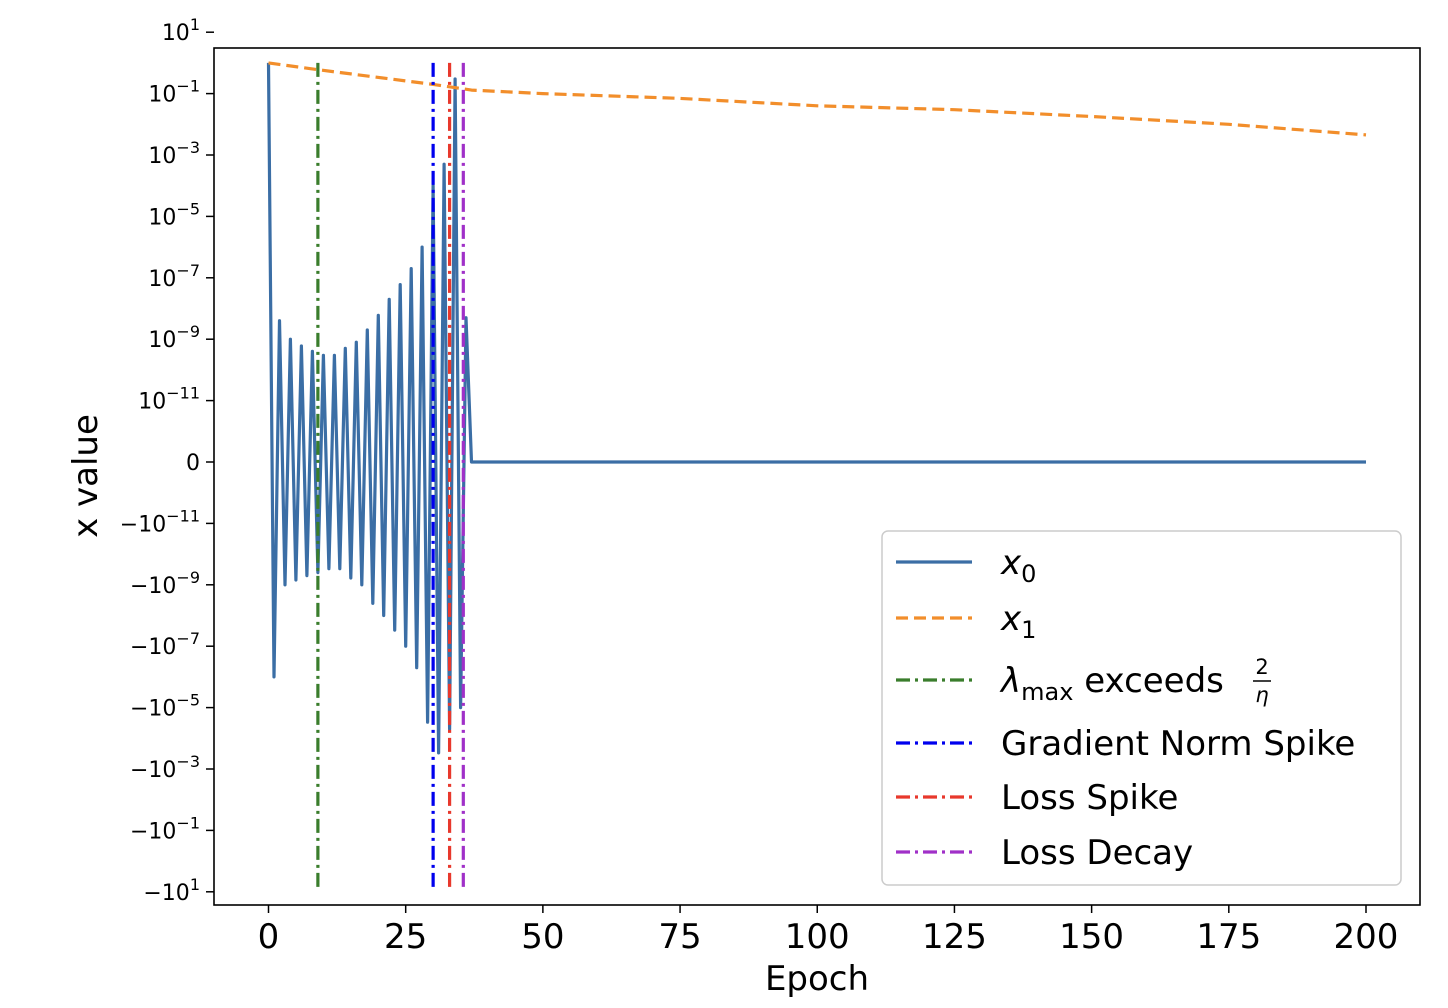  I want to click on legend-label: Loss Spike, so click(1089, 798).